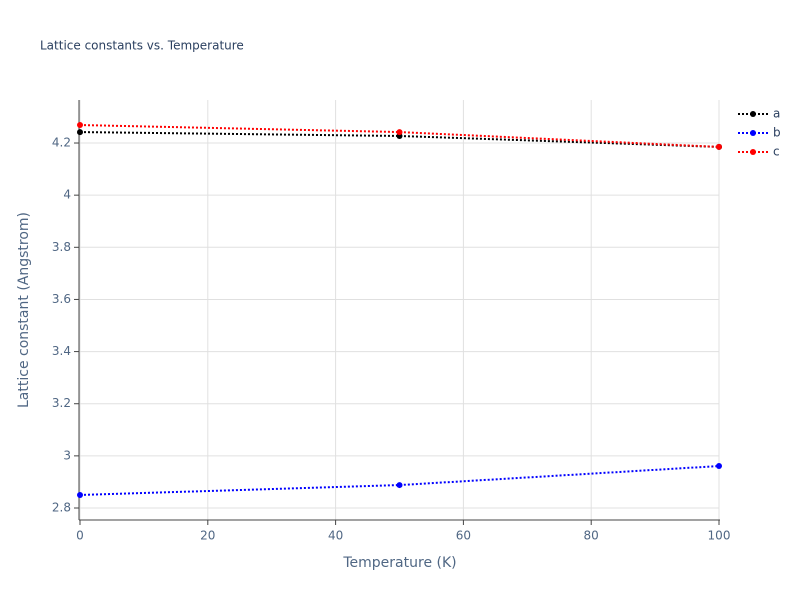 The height and width of the screenshot is (600, 800). Describe the element at coordinates (67, 455) in the screenshot. I see `y-tick-label: 3` at that location.